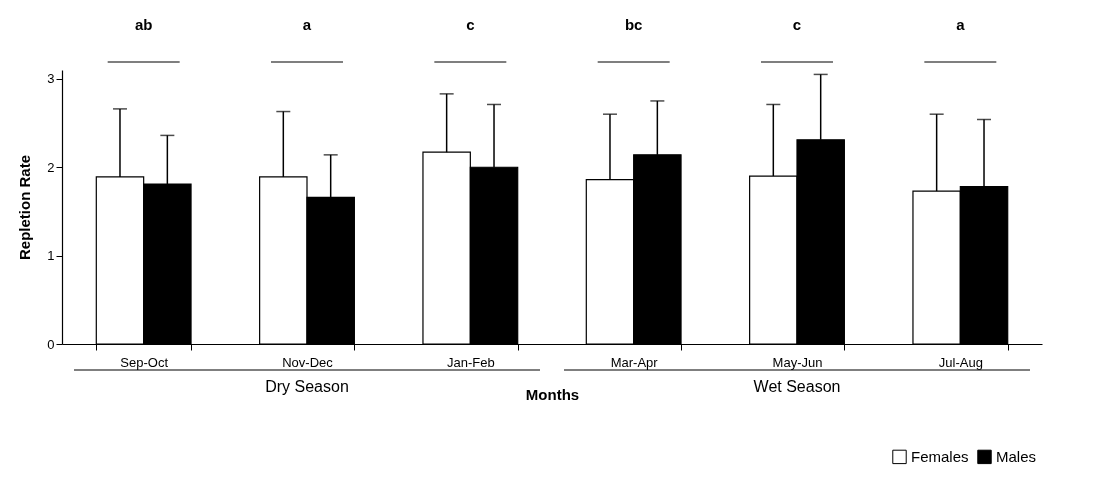 The height and width of the screenshot is (495, 1108). What do you see at coordinates (634, 362) in the screenshot?
I see `x-tick-label: Mar-Apr` at bounding box center [634, 362].